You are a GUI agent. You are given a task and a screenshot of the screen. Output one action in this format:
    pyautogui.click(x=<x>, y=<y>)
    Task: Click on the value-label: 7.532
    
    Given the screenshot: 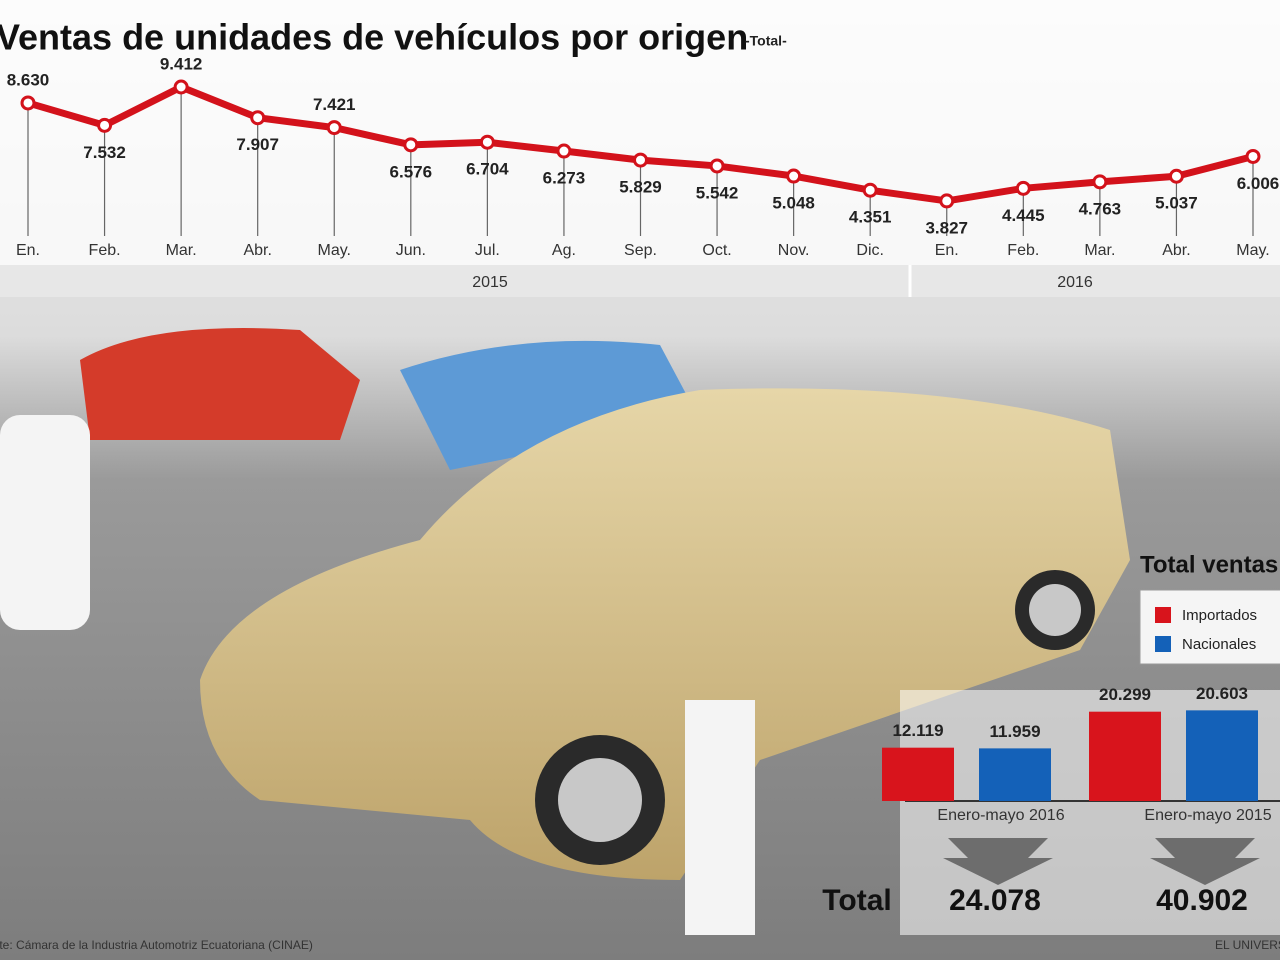 What is the action you would take?
    pyautogui.click(x=104, y=152)
    